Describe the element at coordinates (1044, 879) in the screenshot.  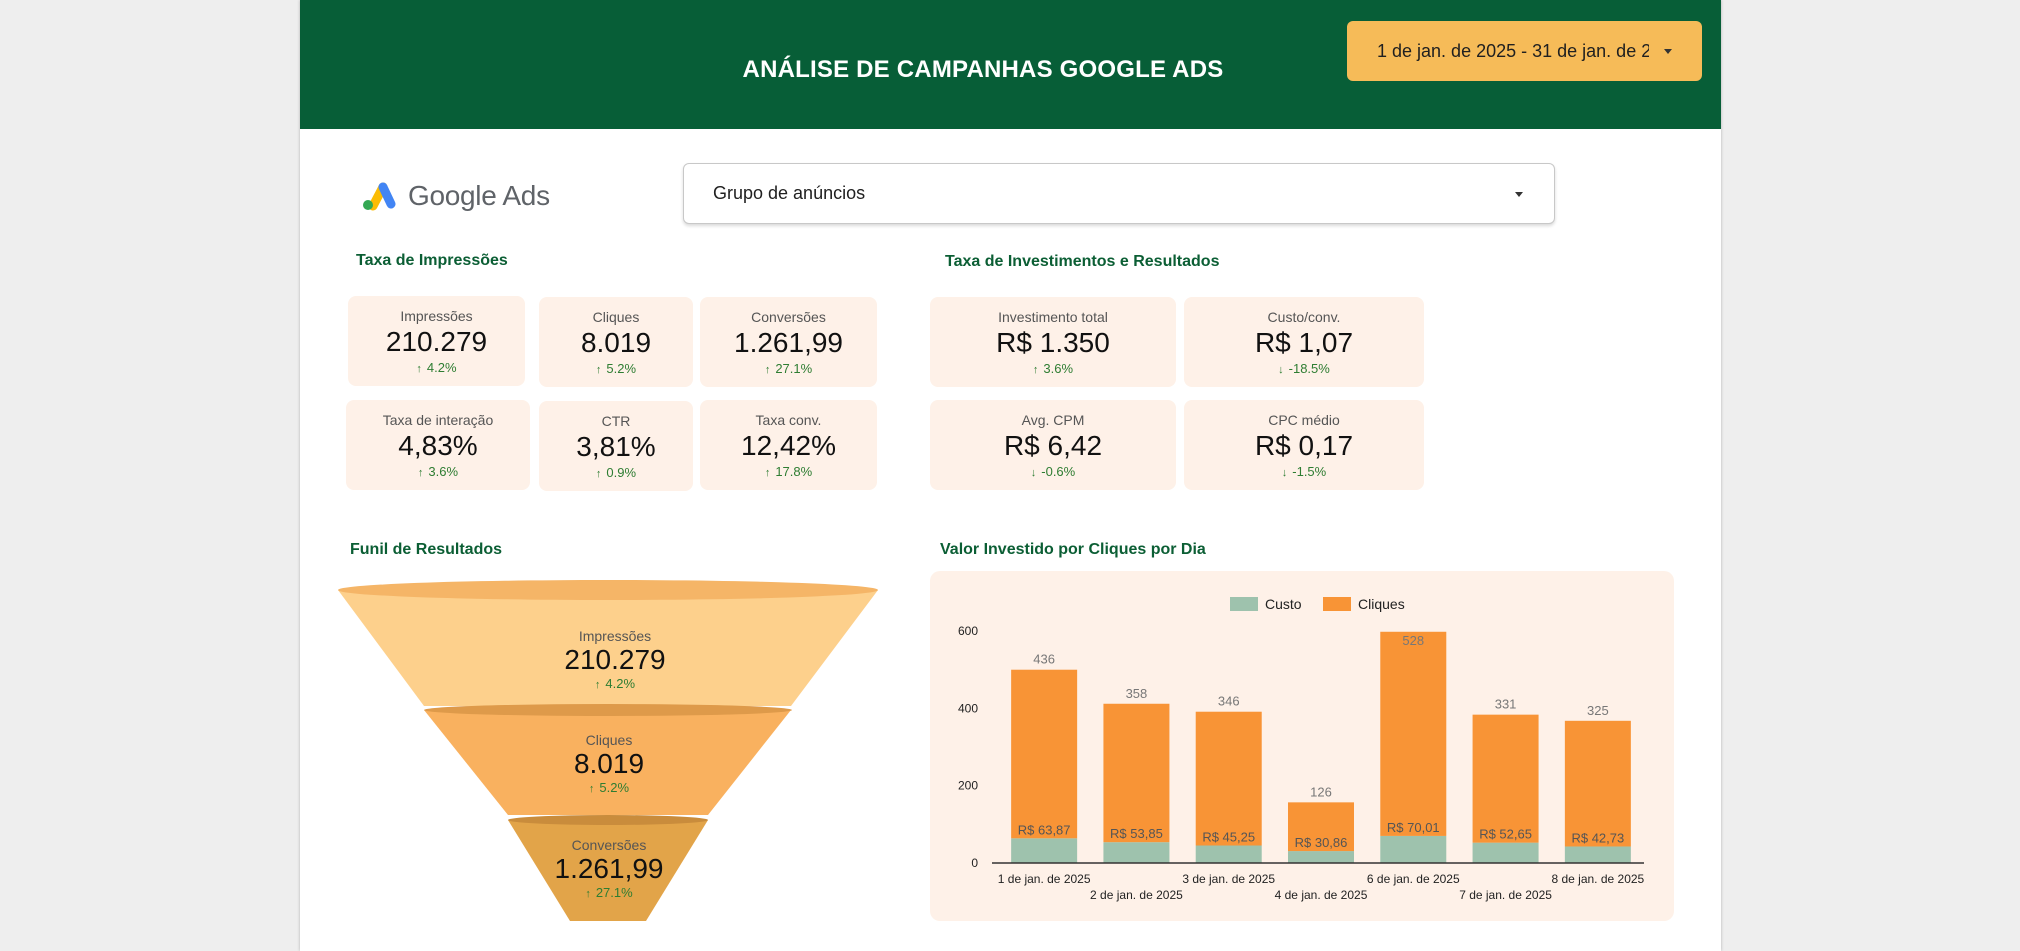
I see `x-tick-label: 1 de jan. de 2025` at that location.